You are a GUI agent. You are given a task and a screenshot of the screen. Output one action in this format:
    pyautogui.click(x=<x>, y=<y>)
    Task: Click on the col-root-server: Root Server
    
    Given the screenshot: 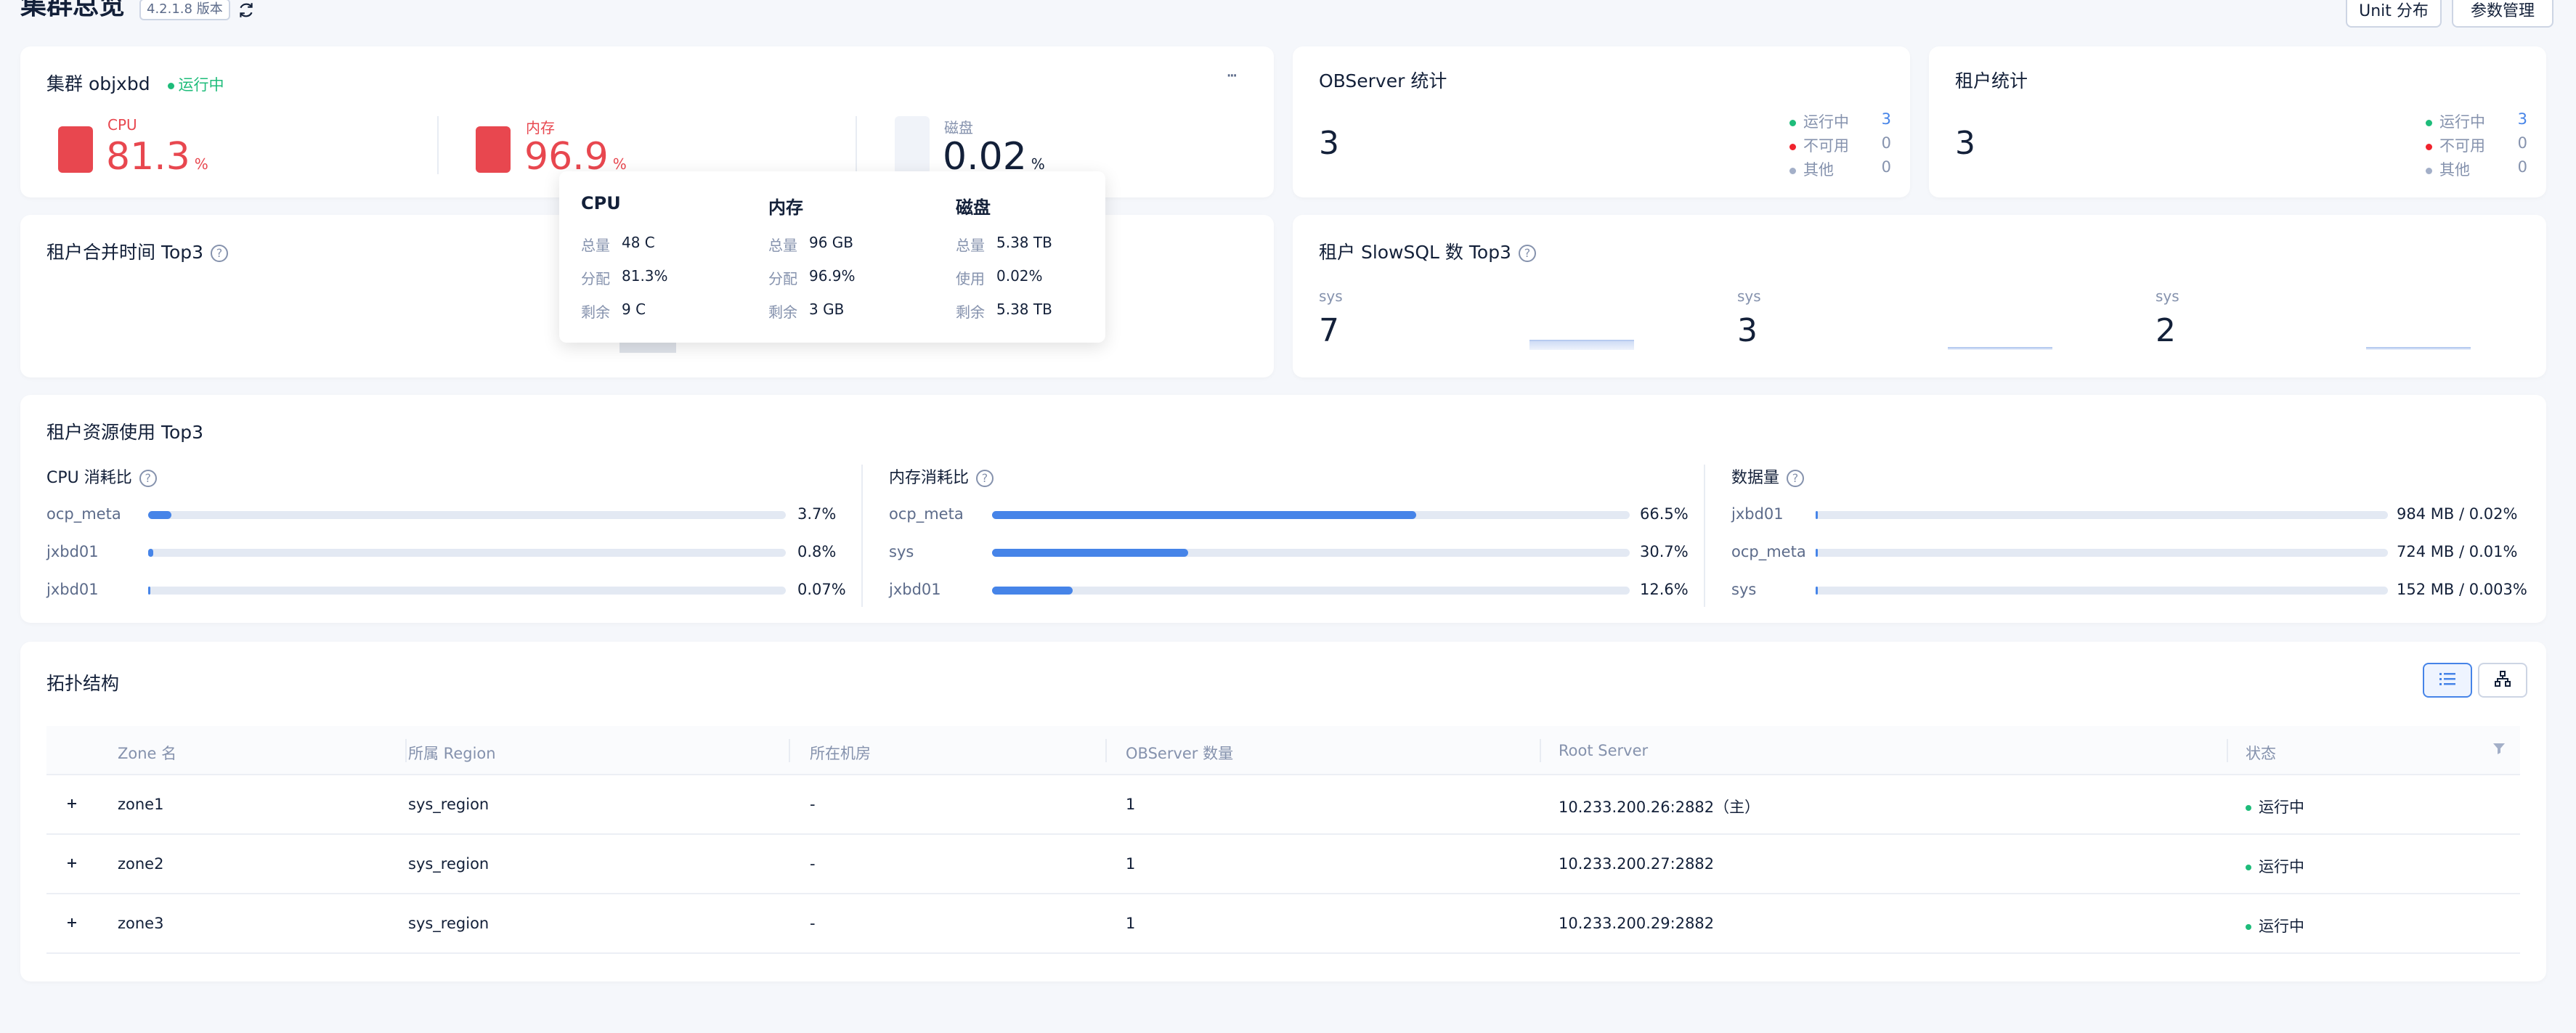 What is the action you would take?
    pyautogui.click(x=1604, y=750)
    